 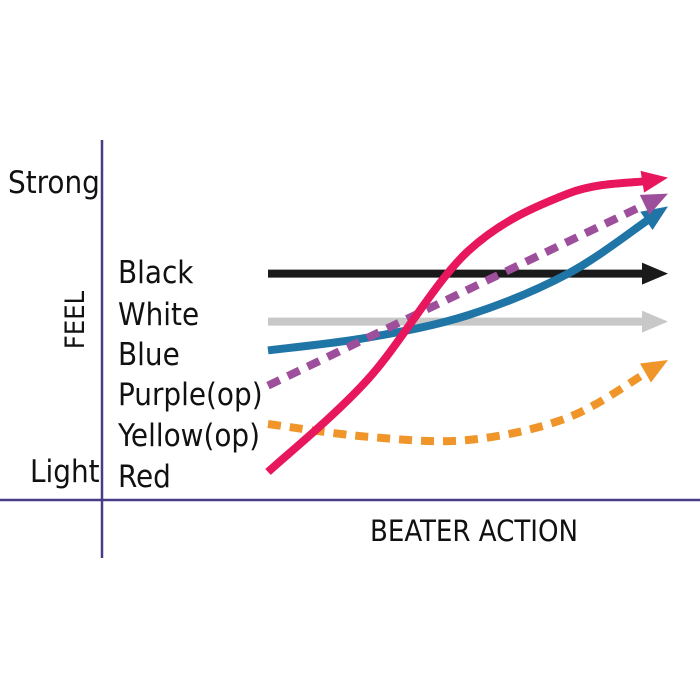 I want to click on y-axis-label: FEEL, so click(x=75, y=319).